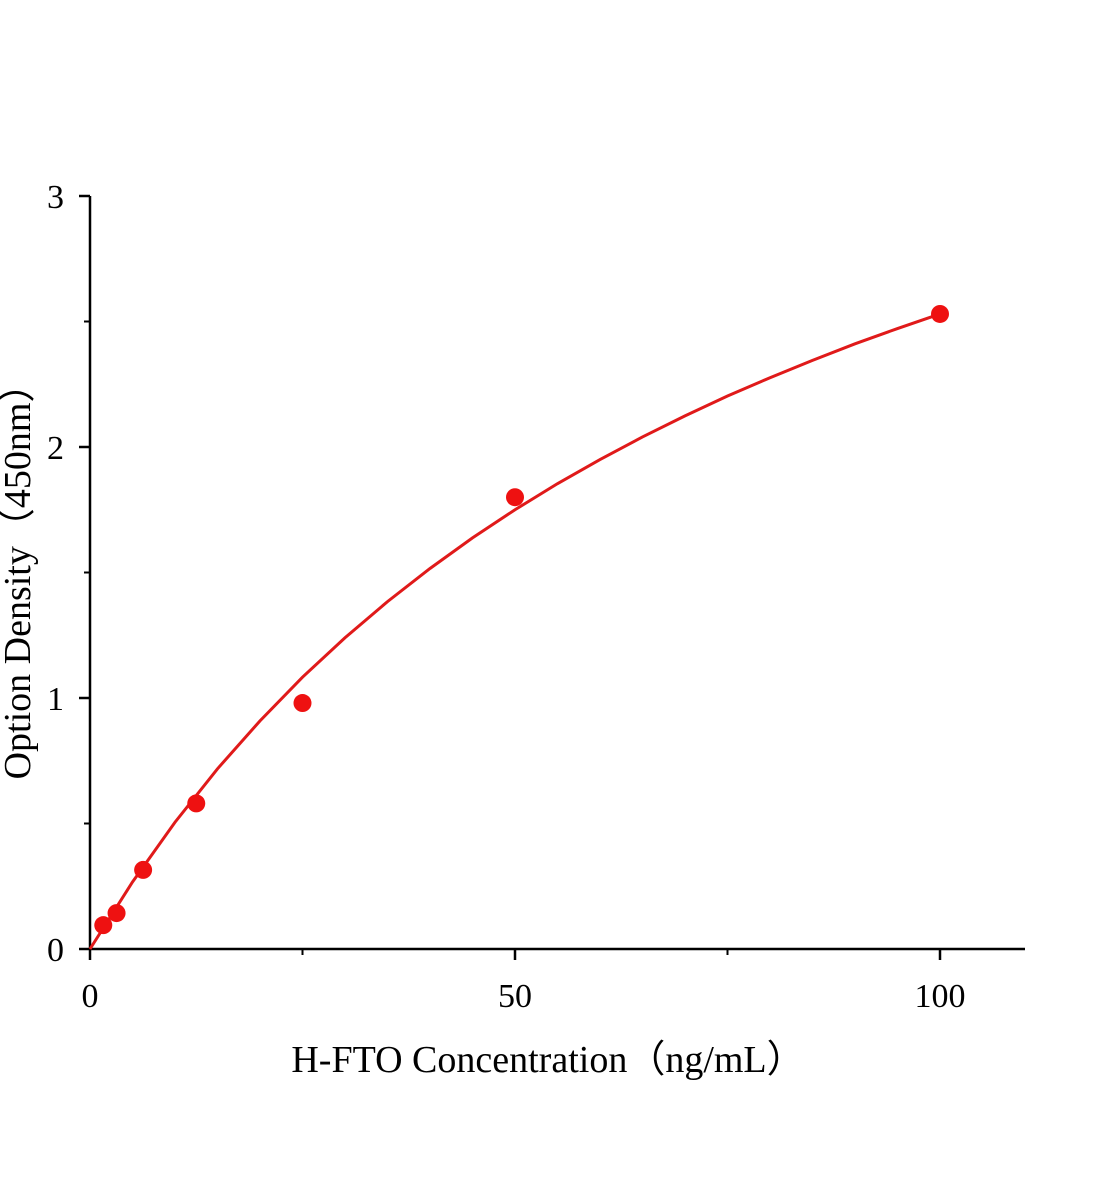 The image size is (1104, 1200). I want to click on y-axis-label: Option Density（450nm）, so click(19, 572).